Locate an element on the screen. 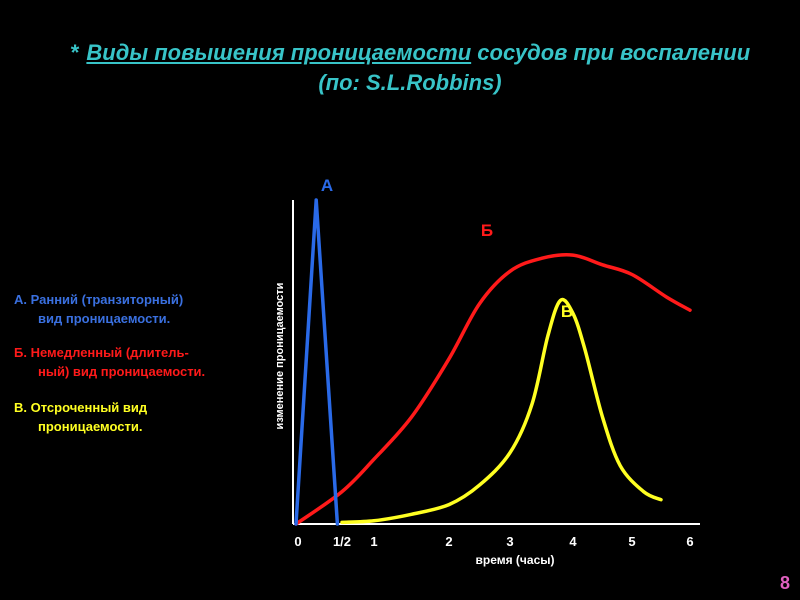 Image resolution: width=800 pixels, height=600 pixels. title-underlined: Виды повышения проницаемости is located at coordinates (279, 52).